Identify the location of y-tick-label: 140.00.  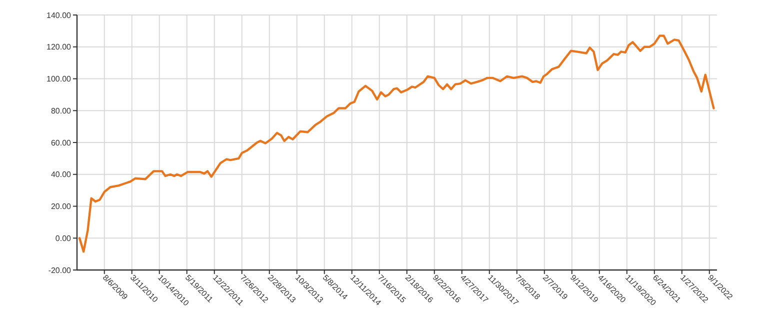
(59, 15).